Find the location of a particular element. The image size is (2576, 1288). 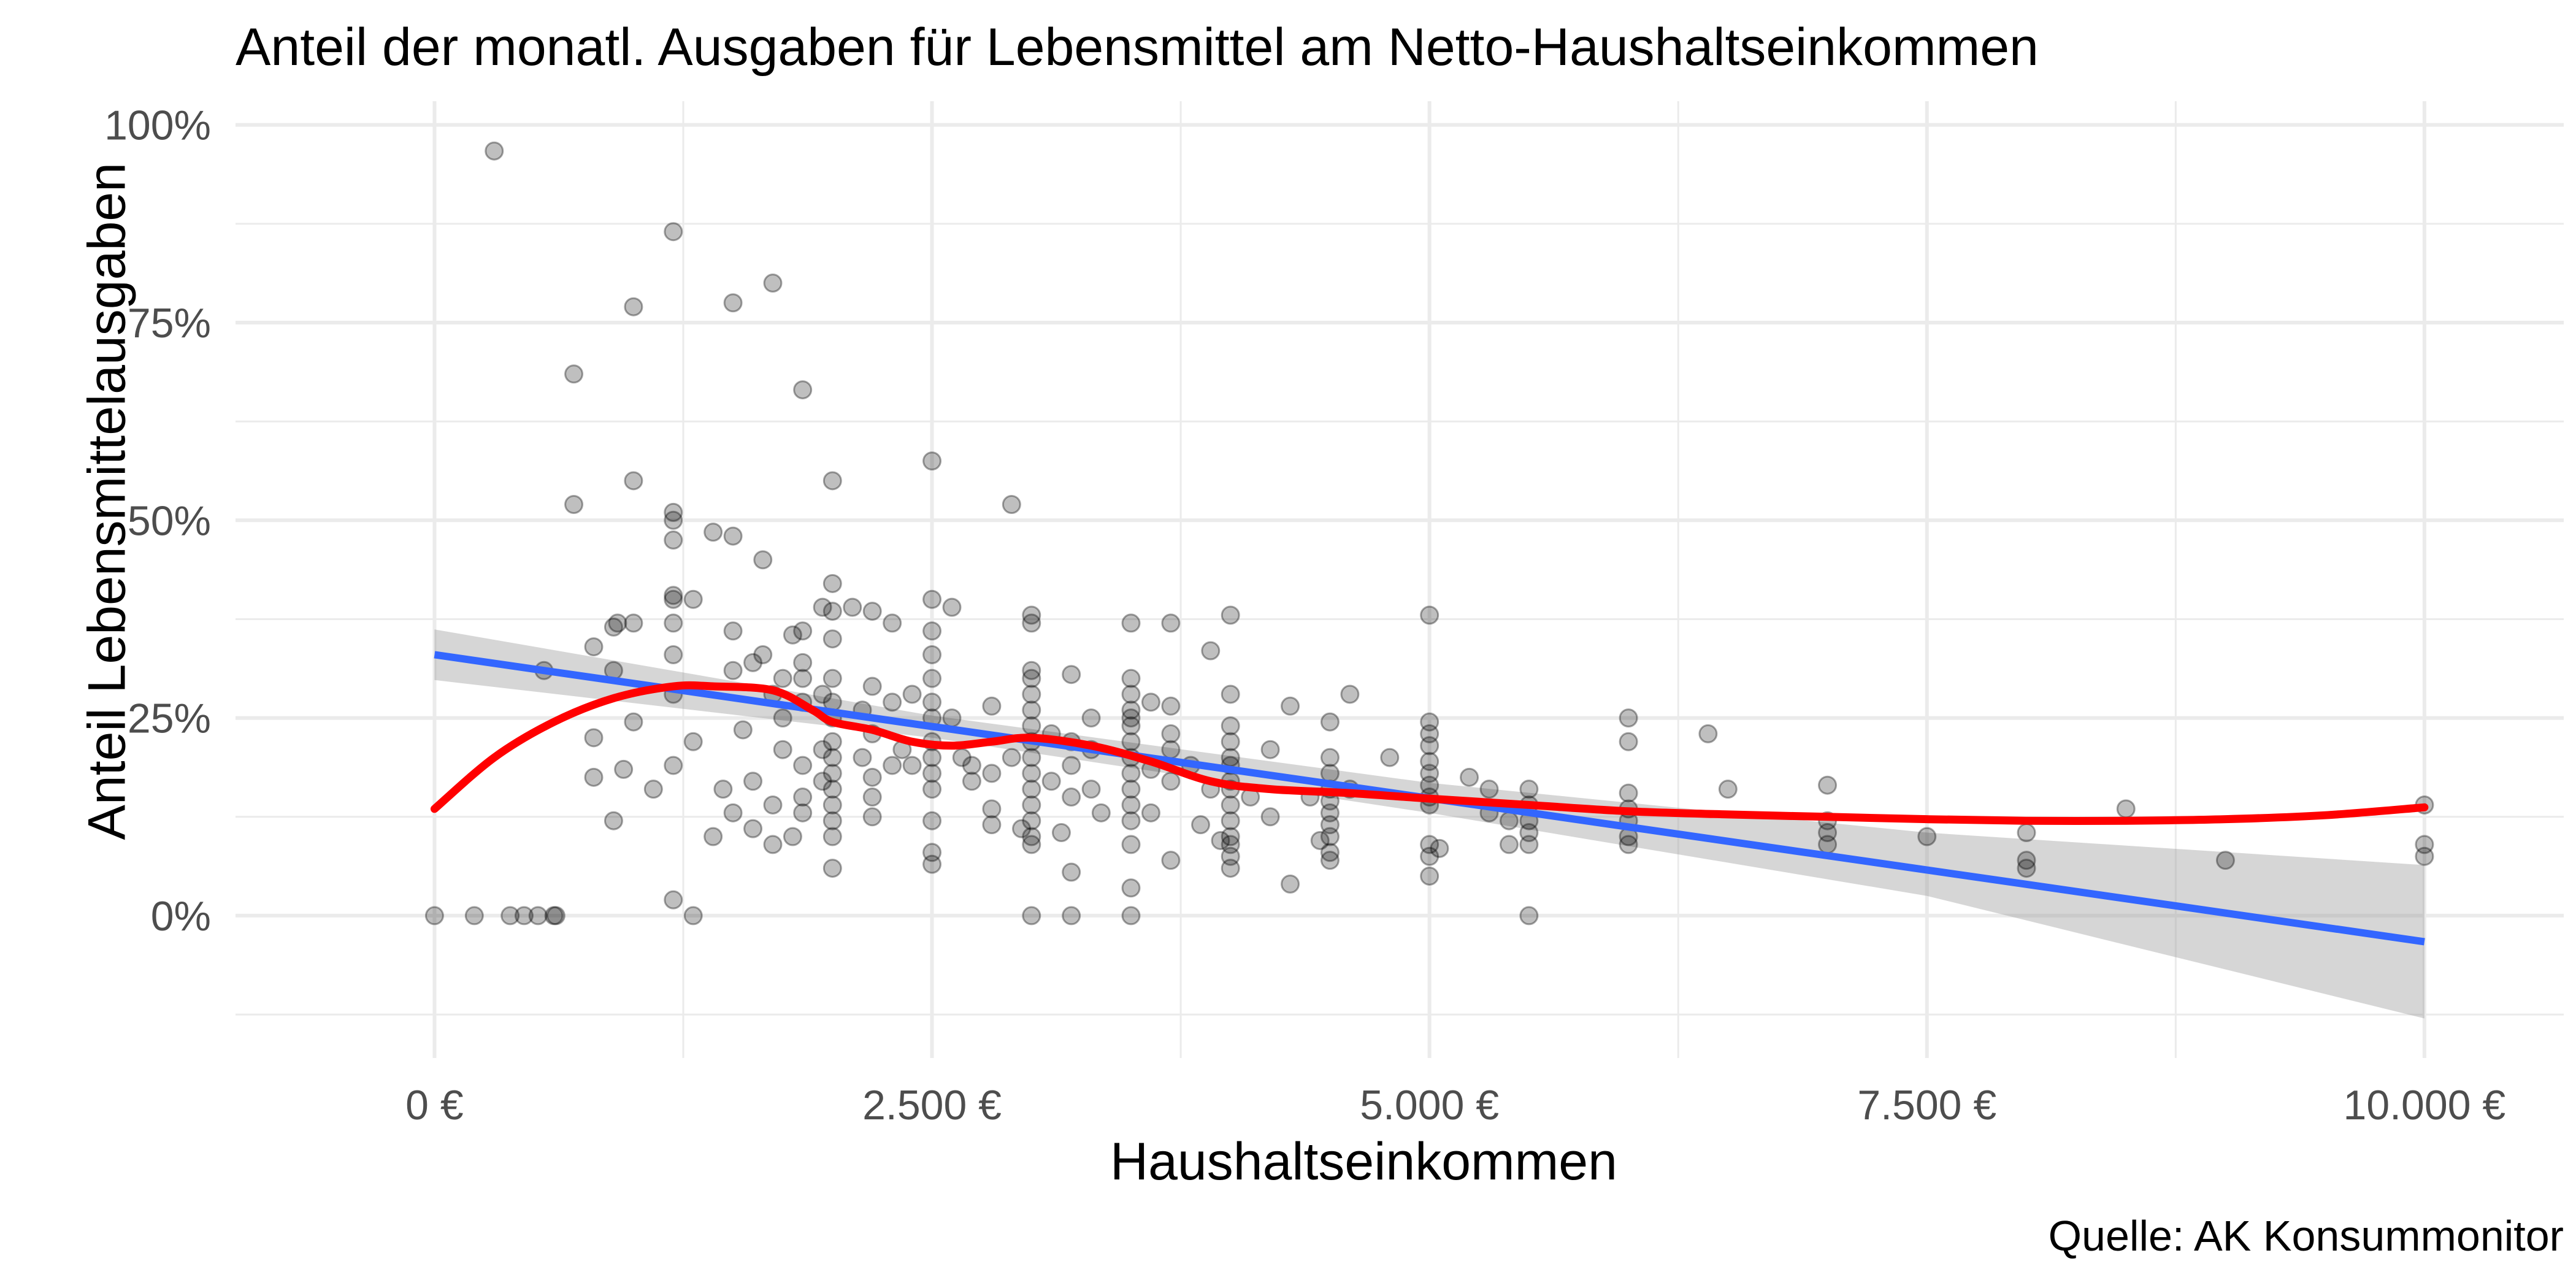

x-tick-label: 7.500 € is located at coordinates (1926, 1105).